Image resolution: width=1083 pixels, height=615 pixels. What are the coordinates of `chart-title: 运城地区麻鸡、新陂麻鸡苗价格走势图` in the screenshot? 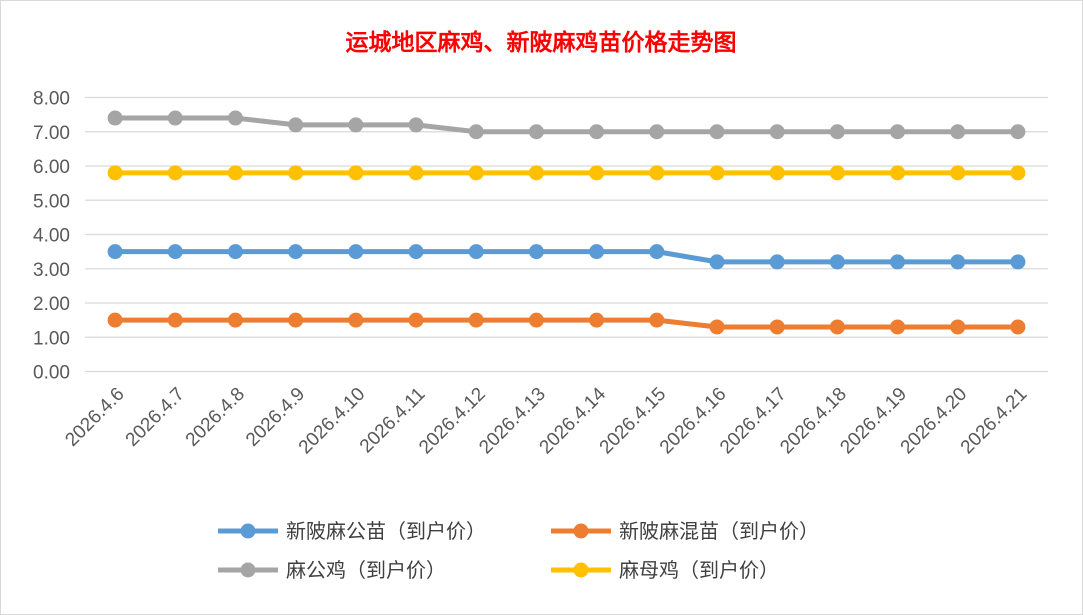 It's located at (541, 42).